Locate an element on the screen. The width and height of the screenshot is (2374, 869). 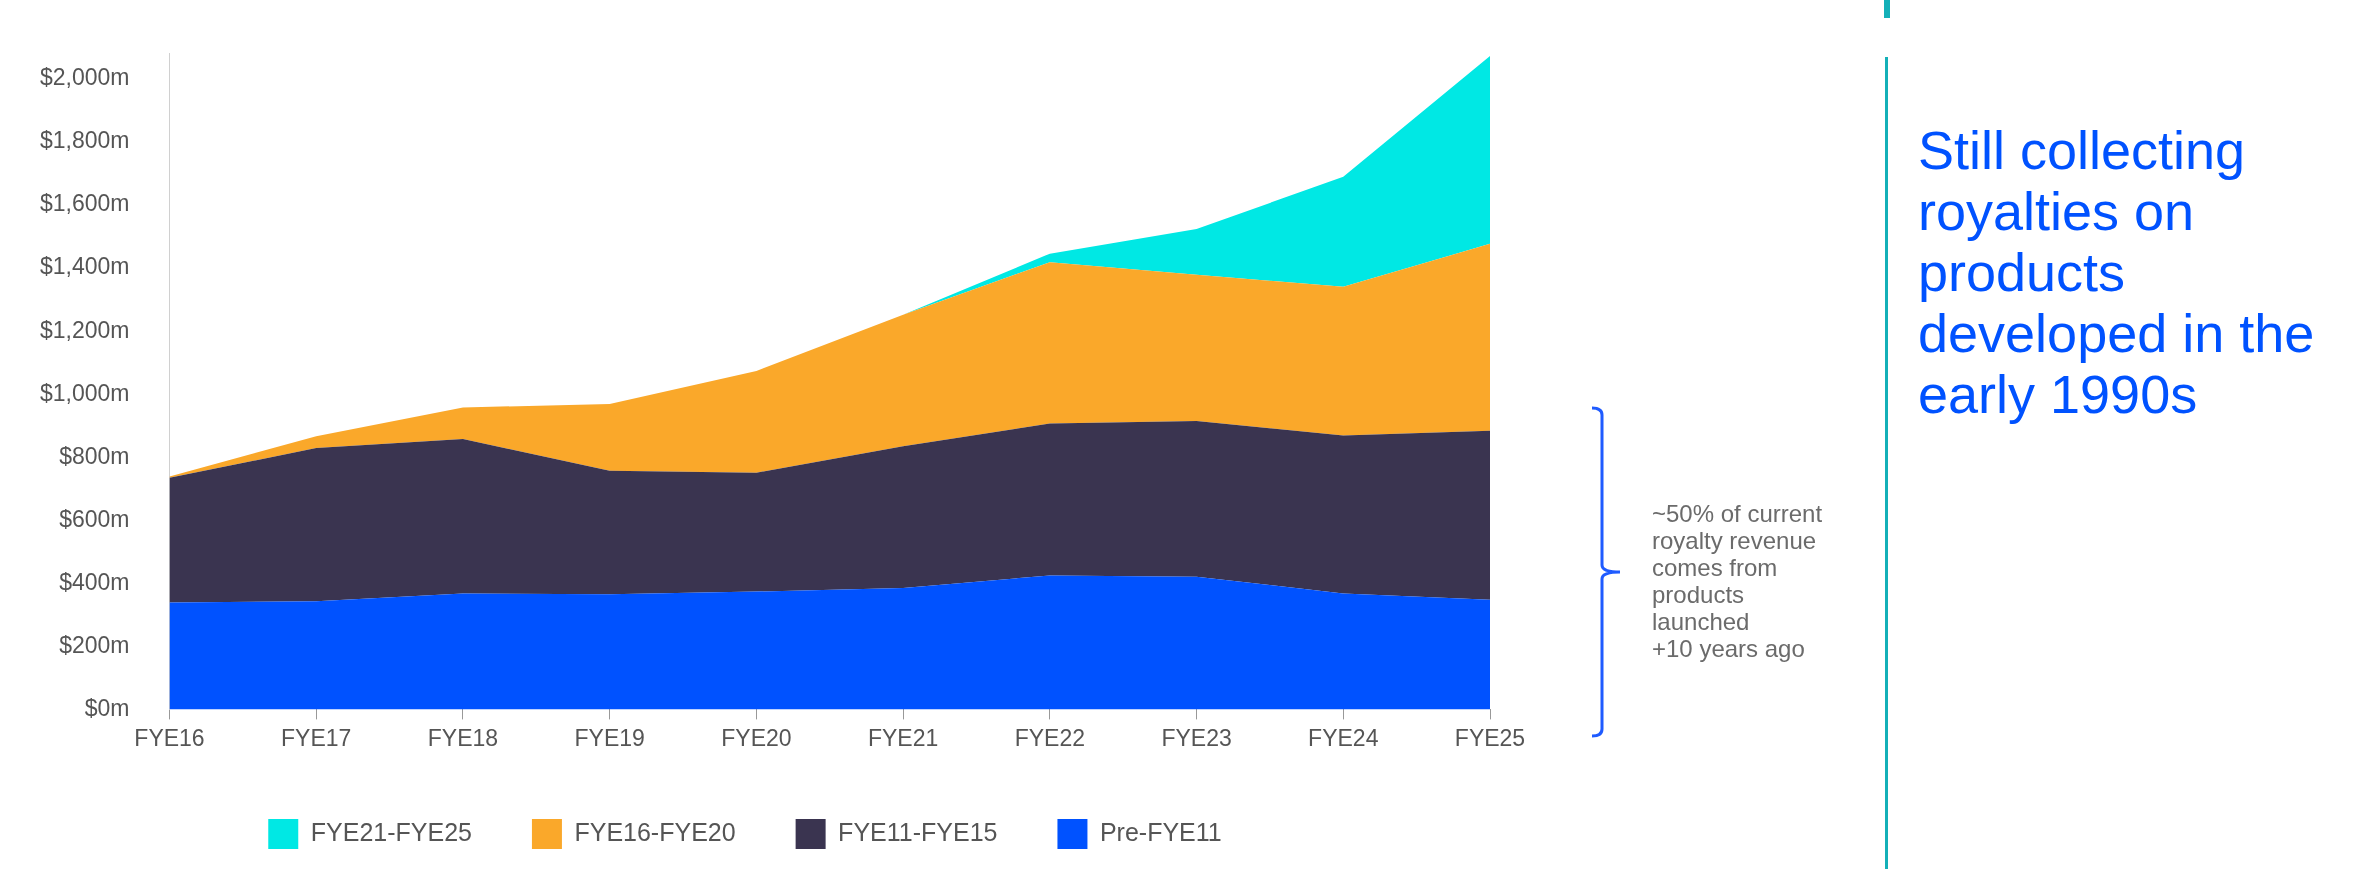
x-tick-label: FYE17 is located at coordinates (316, 737).